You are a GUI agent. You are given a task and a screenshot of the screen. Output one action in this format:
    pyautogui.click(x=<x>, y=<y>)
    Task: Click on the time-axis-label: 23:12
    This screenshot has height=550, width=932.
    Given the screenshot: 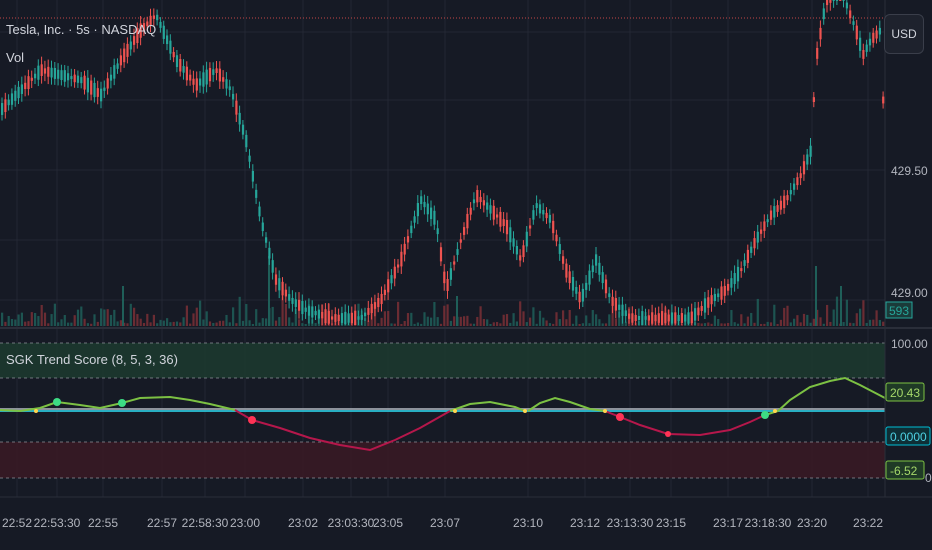 What is the action you would take?
    pyautogui.click(x=585, y=523)
    